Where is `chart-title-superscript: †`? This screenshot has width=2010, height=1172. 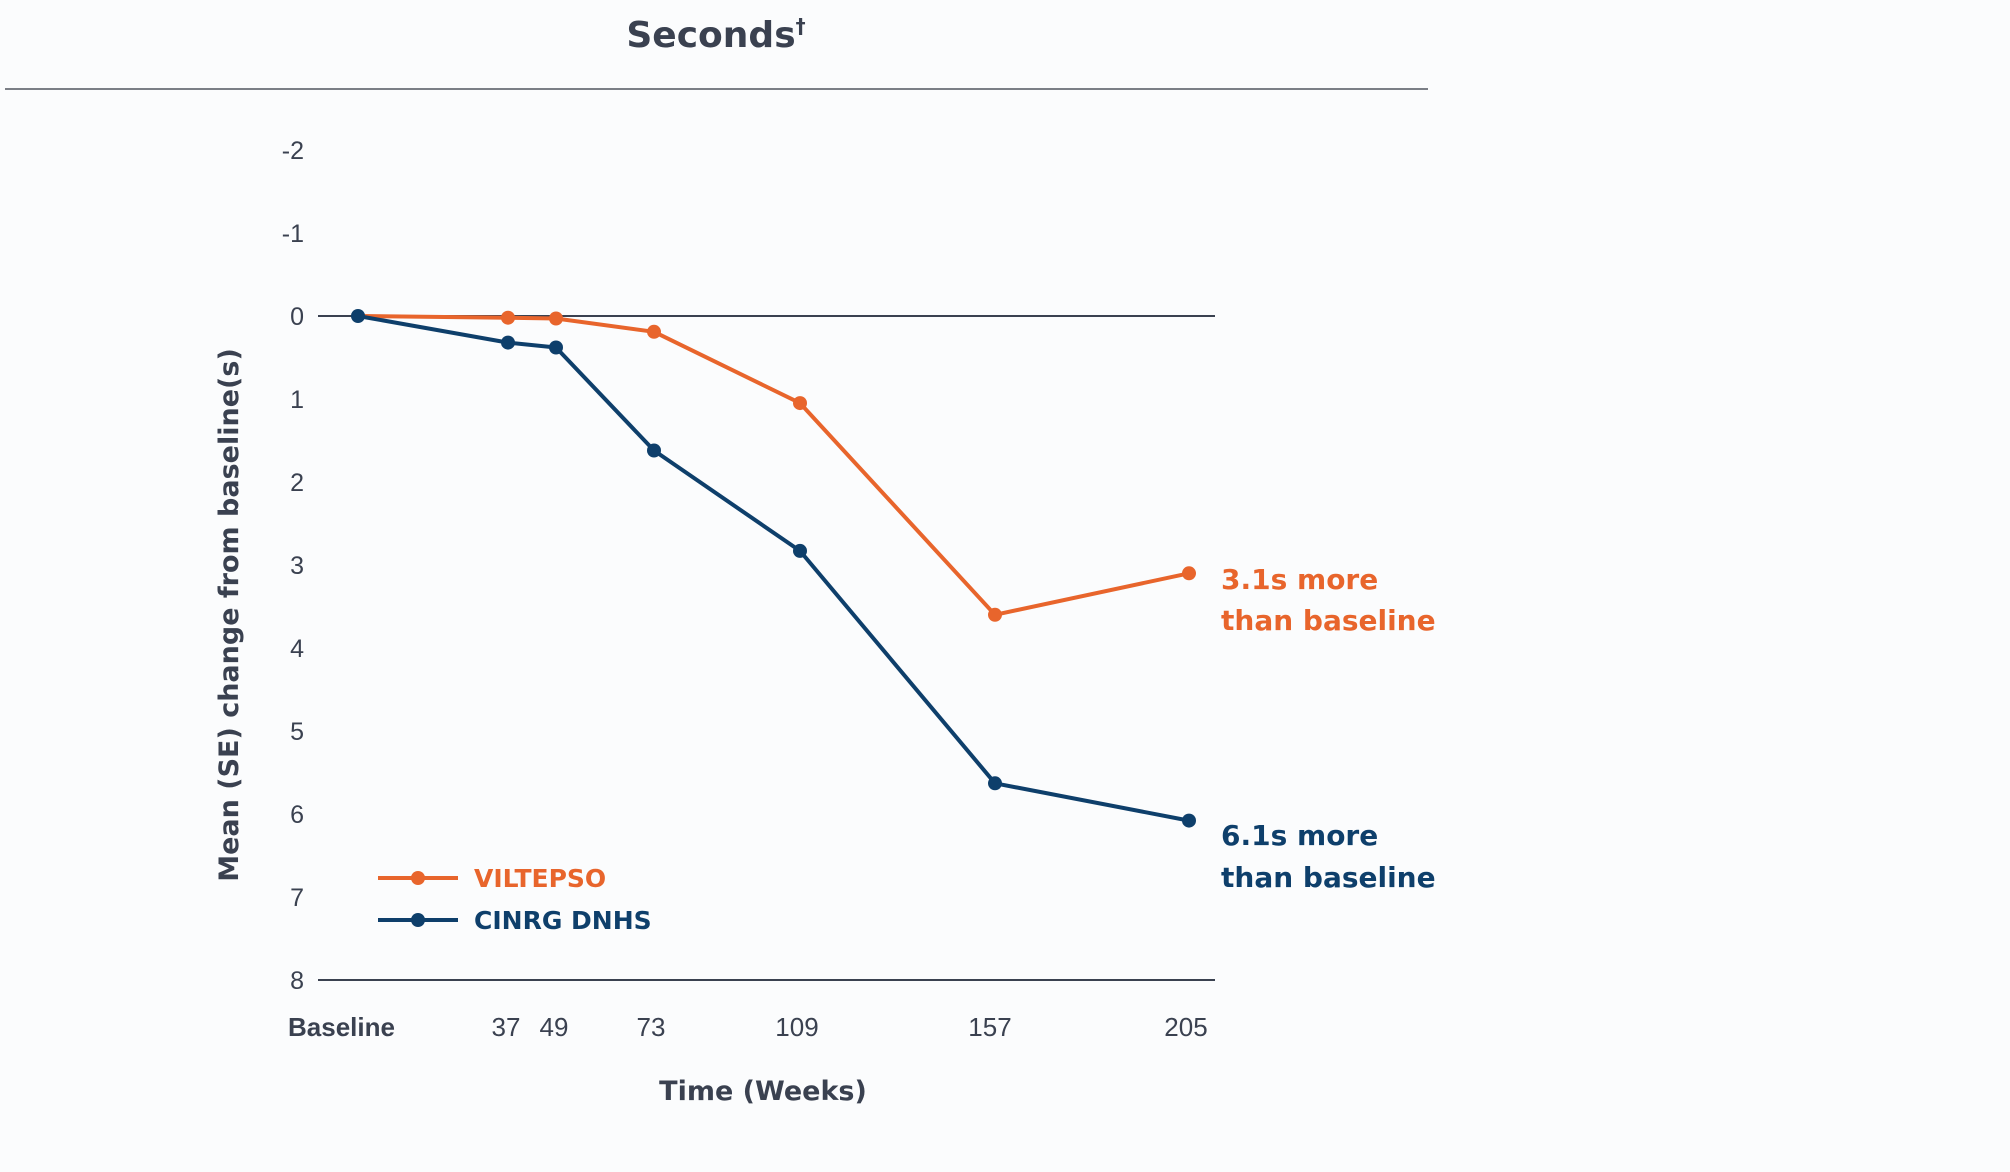
chart-title-superscript: † is located at coordinates (801, 26).